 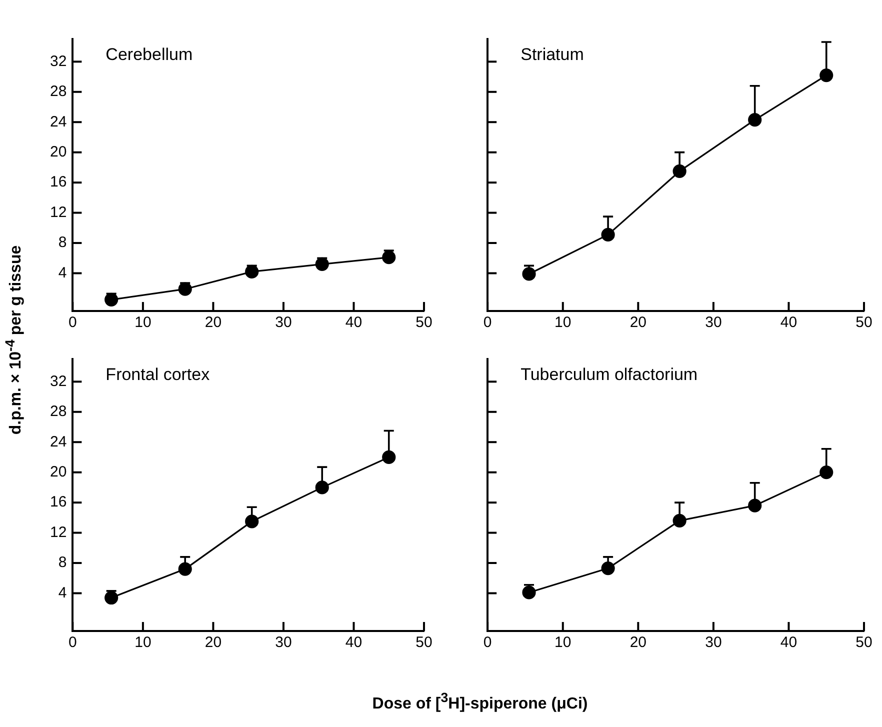 What do you see at coordinates (158, 374) in the screenshot?
I see `chart-title: Frontal cortex` at bounding box center [158, 374].